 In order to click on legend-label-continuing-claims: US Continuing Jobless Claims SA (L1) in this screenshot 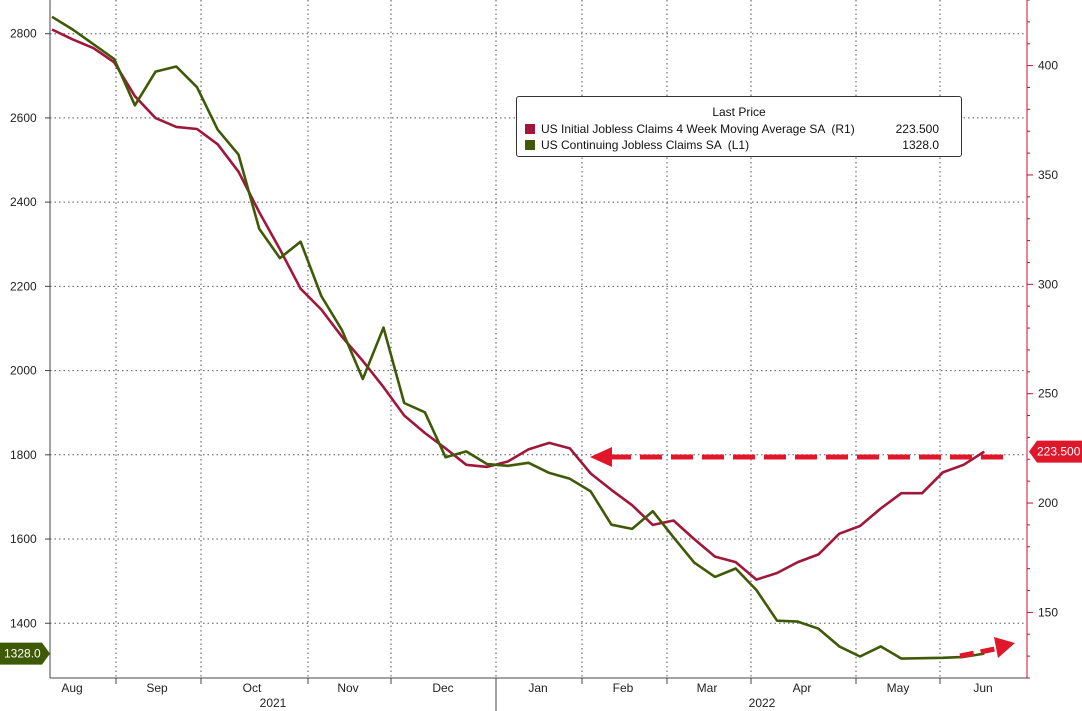, I will do `click(645, 145)`.